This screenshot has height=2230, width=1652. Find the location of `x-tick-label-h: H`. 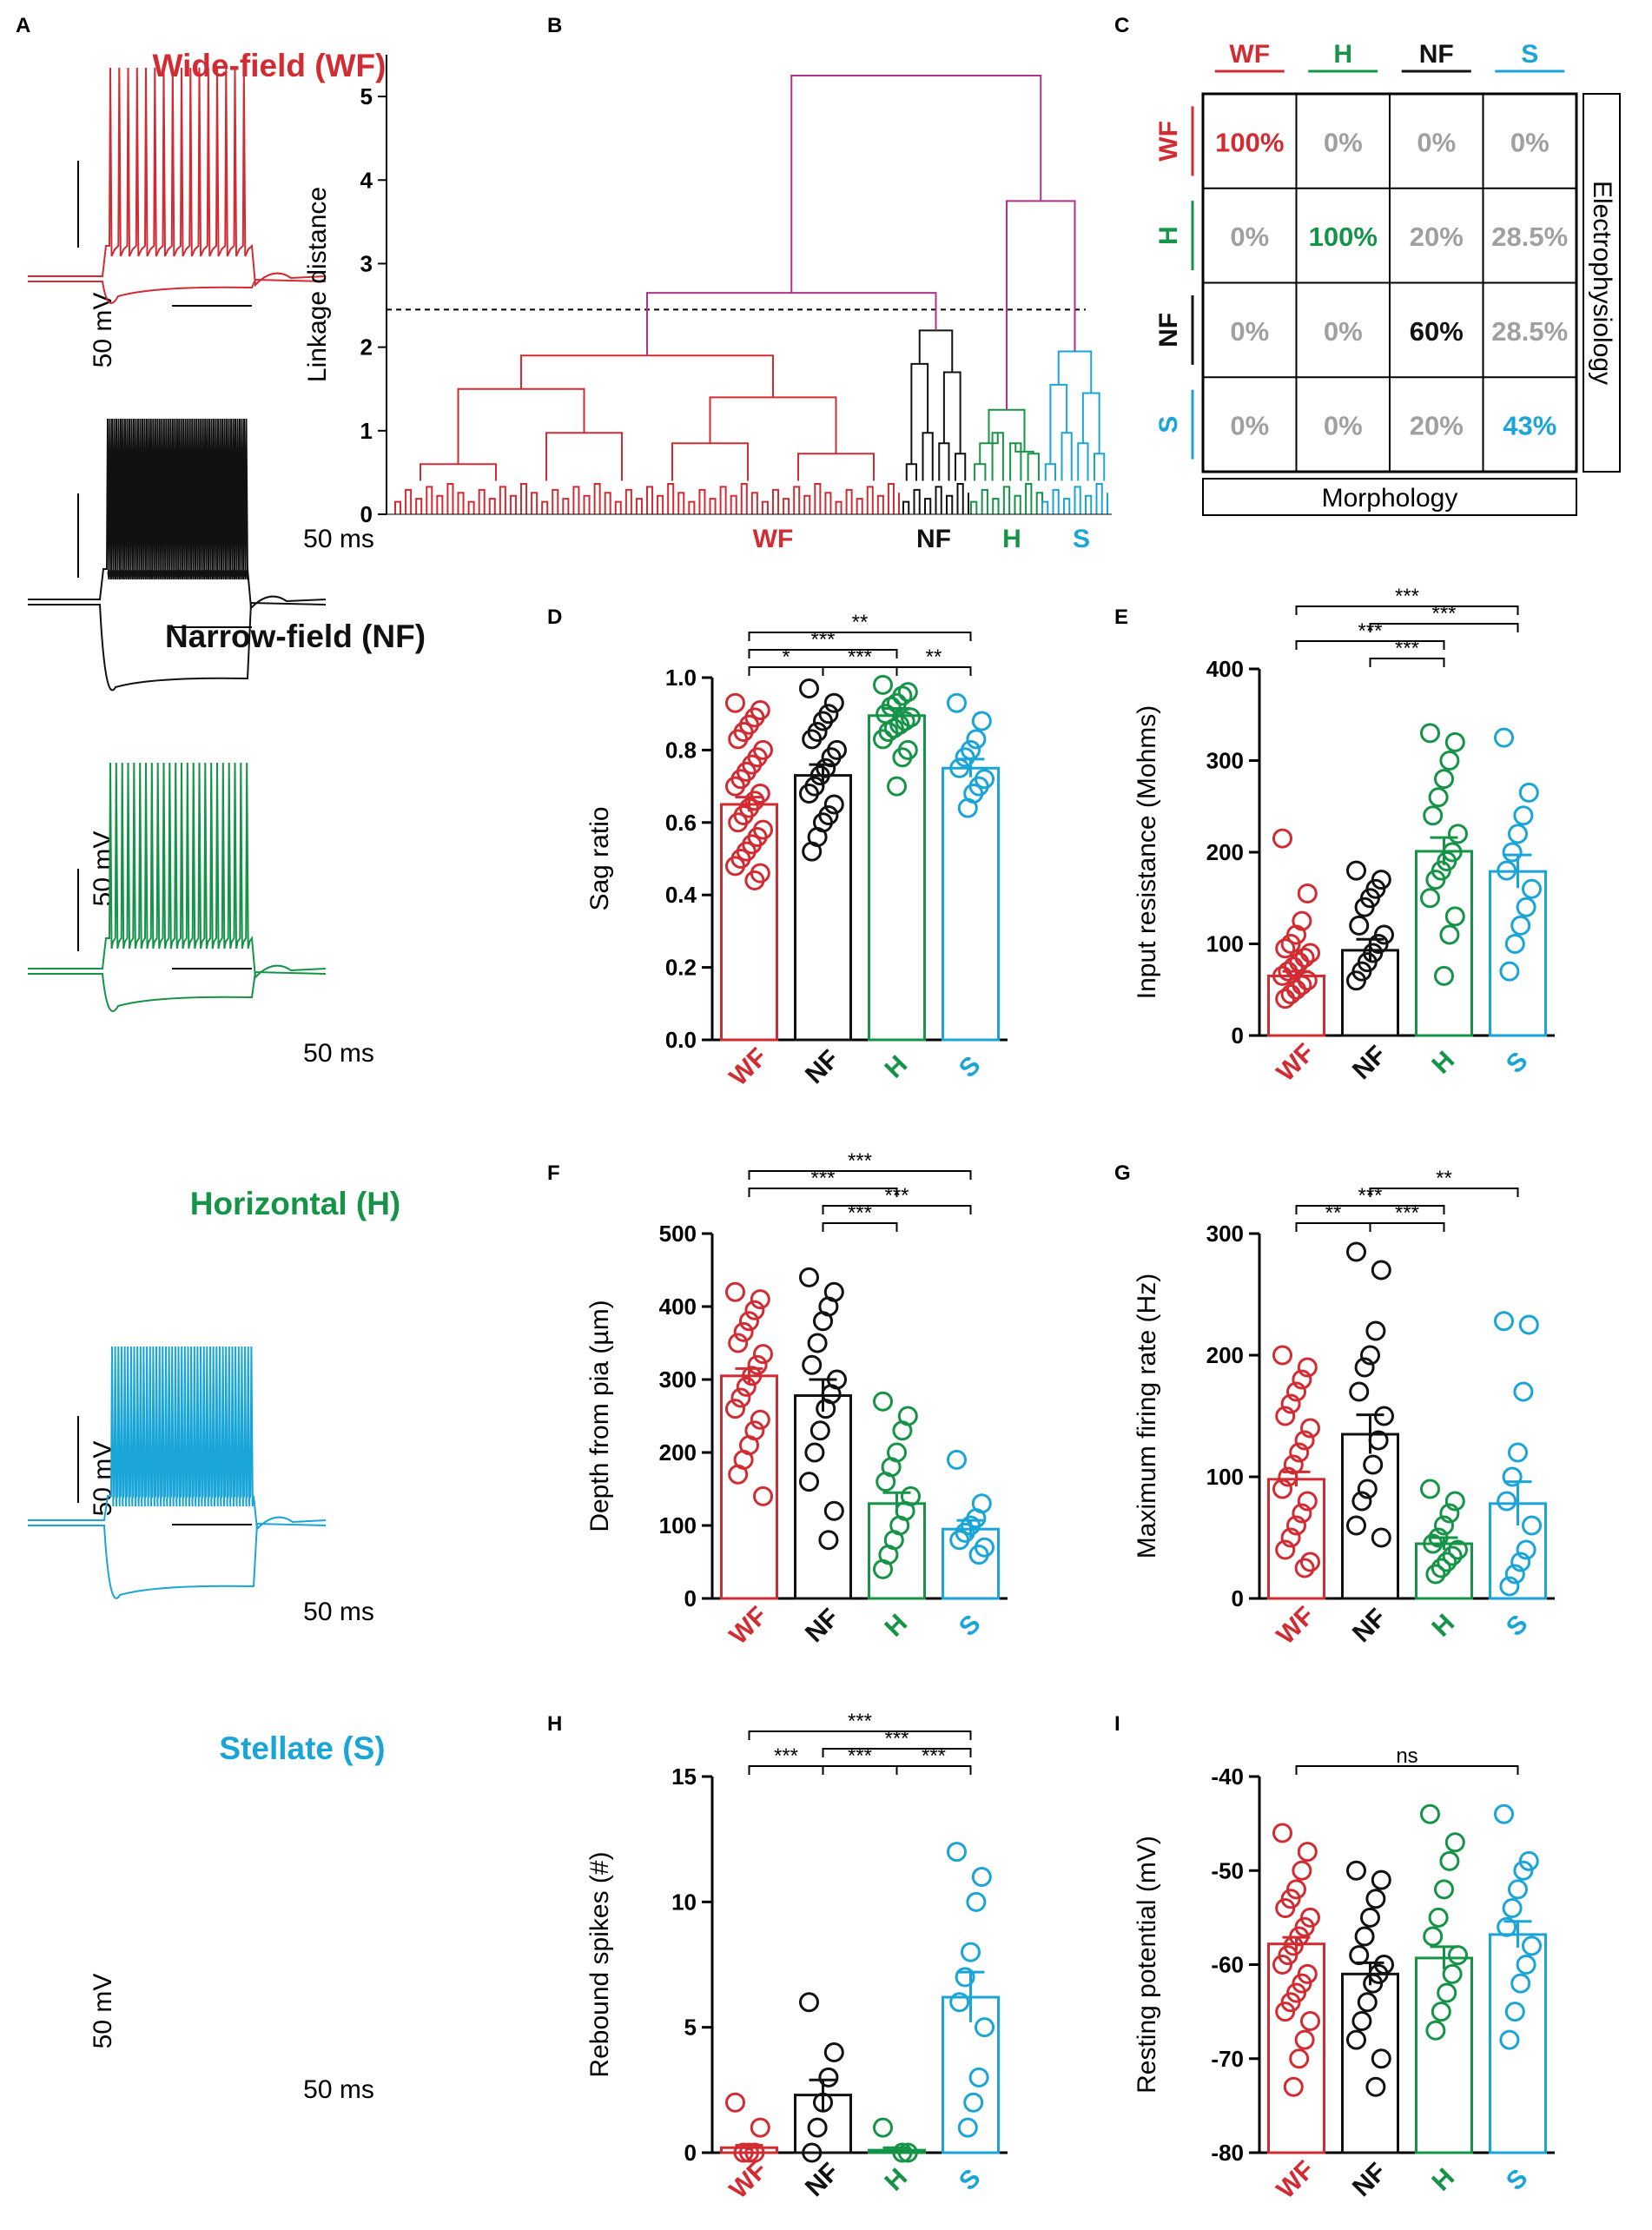

x-tick-label-h: H is located at coordinates (1443, 2180).